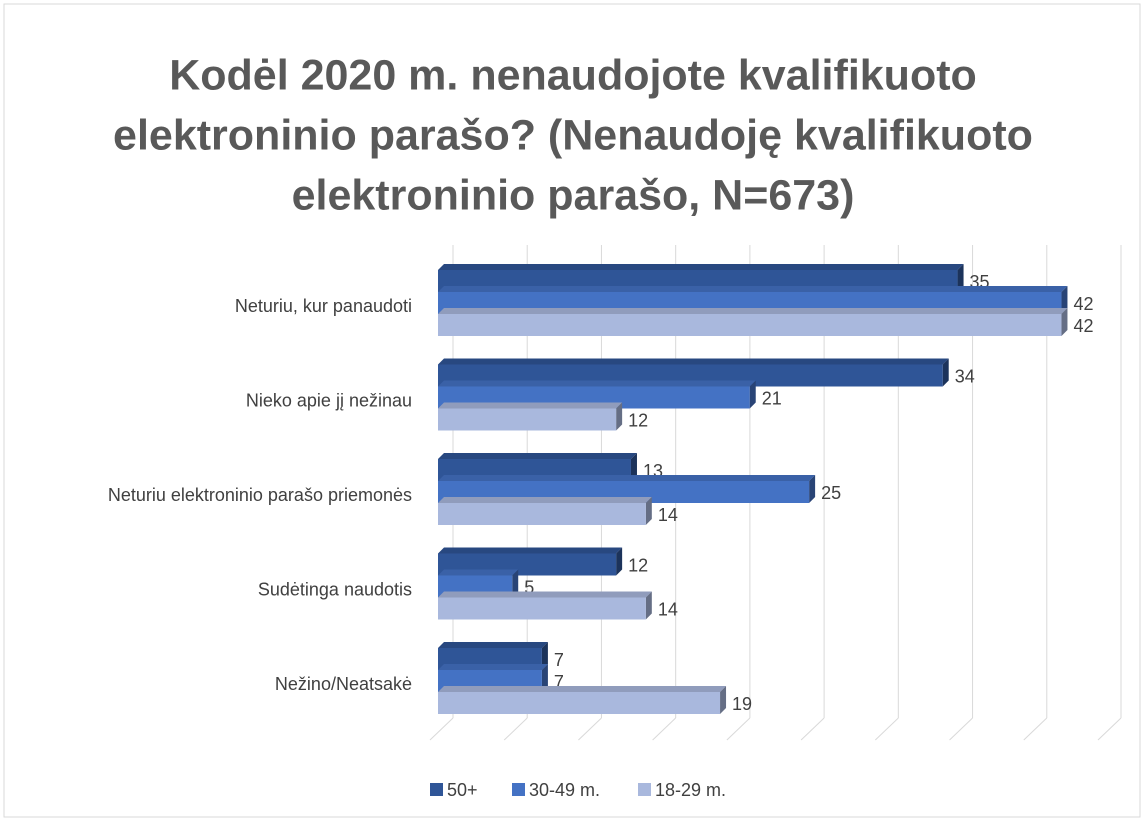 The width and height of the screenshot is (1145, 821). I want to click on category-label: Neturiu, kur panaudoti, so click(323, 306).